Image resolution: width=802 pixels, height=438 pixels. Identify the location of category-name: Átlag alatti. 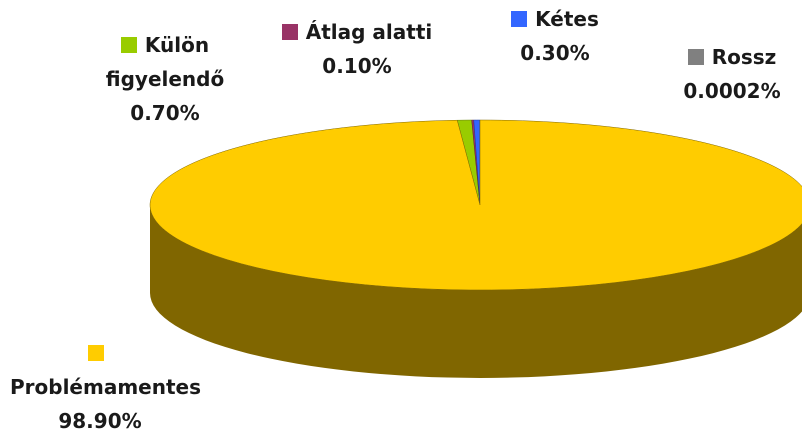
(369, 32).